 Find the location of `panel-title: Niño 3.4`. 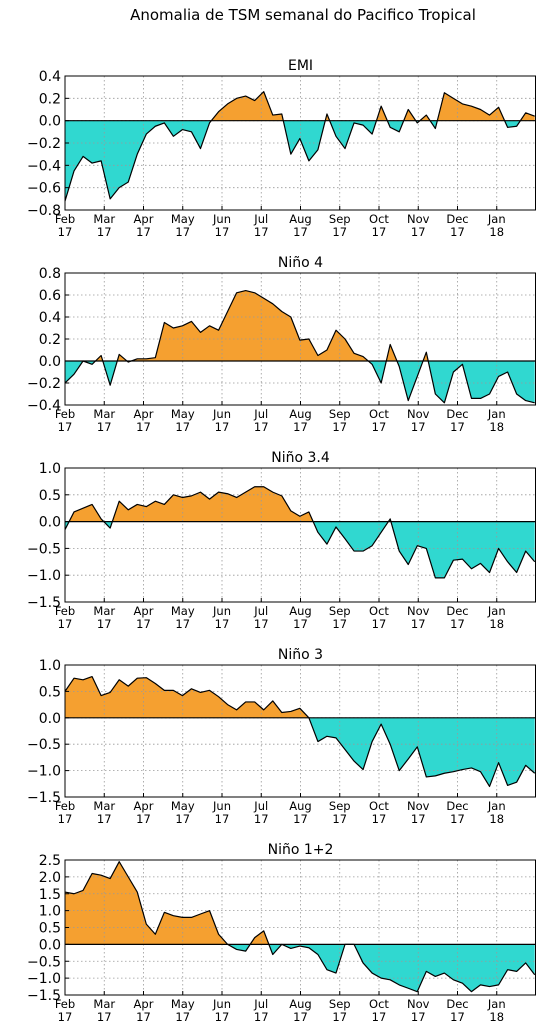

panel-title: Niño 3.4 is located at coordinates (300, 458).